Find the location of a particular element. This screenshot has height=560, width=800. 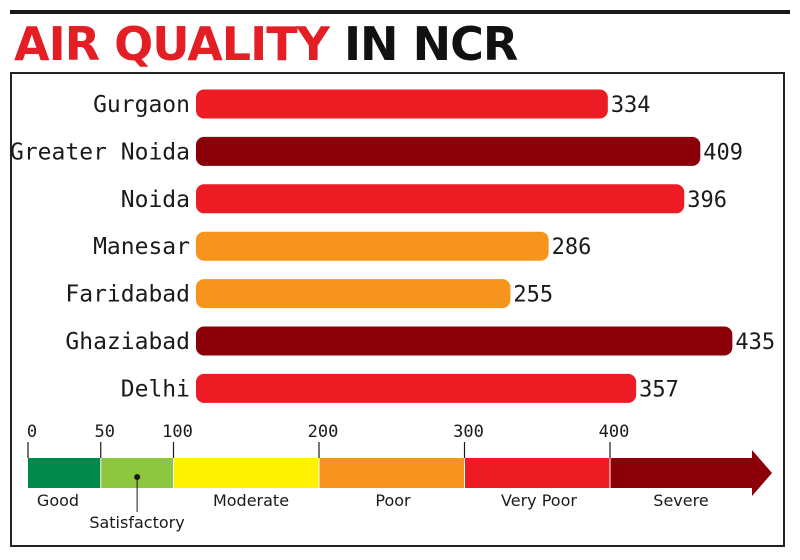

bar-greater-noida is located at coordinates (448, 151).